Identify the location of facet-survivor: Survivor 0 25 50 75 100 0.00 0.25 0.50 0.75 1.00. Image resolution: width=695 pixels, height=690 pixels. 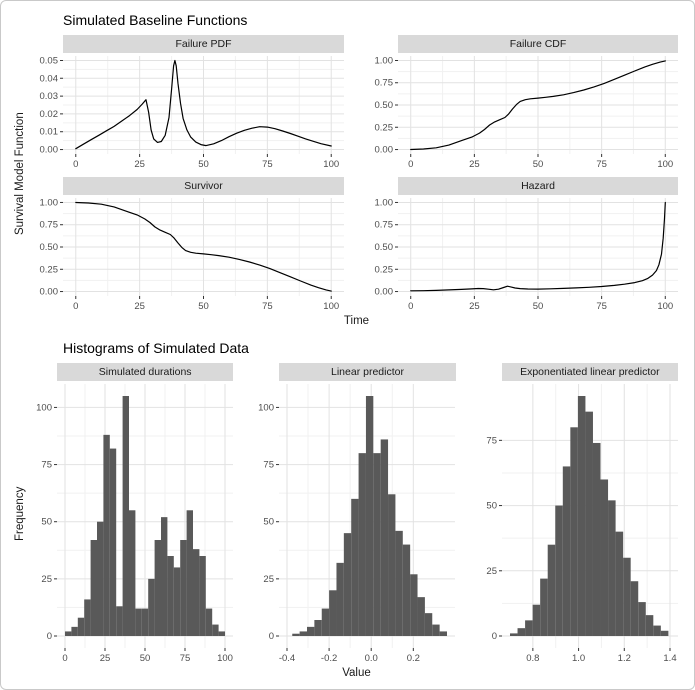
(189, 245).